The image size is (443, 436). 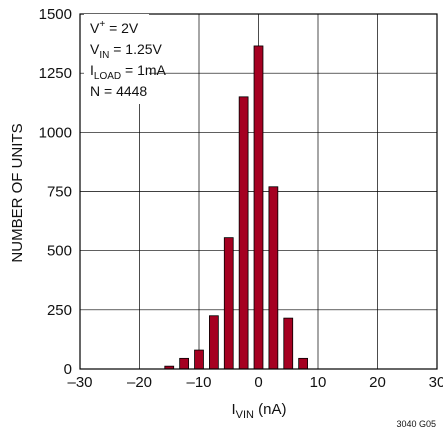 I want to click on condition-supply: V+ = 2V, so click(x=114, y=27).